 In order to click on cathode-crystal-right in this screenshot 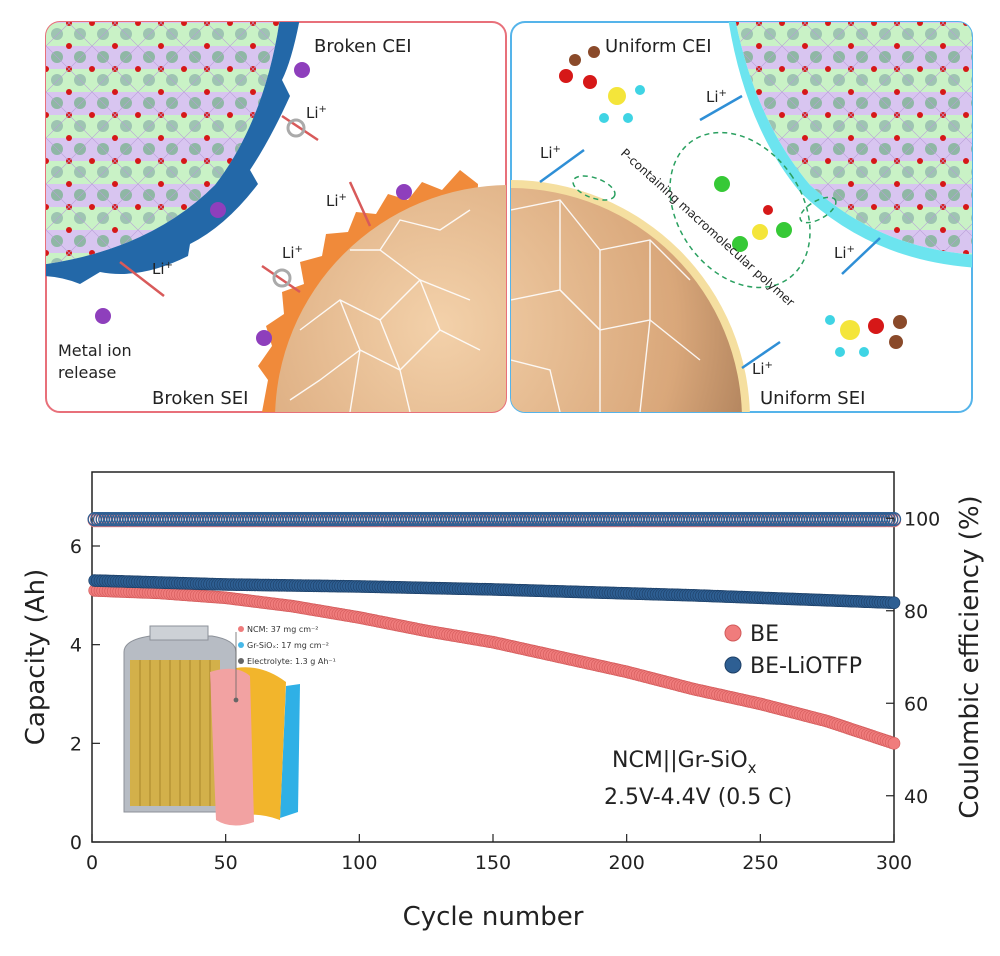, I will do `click(853, 138)`.